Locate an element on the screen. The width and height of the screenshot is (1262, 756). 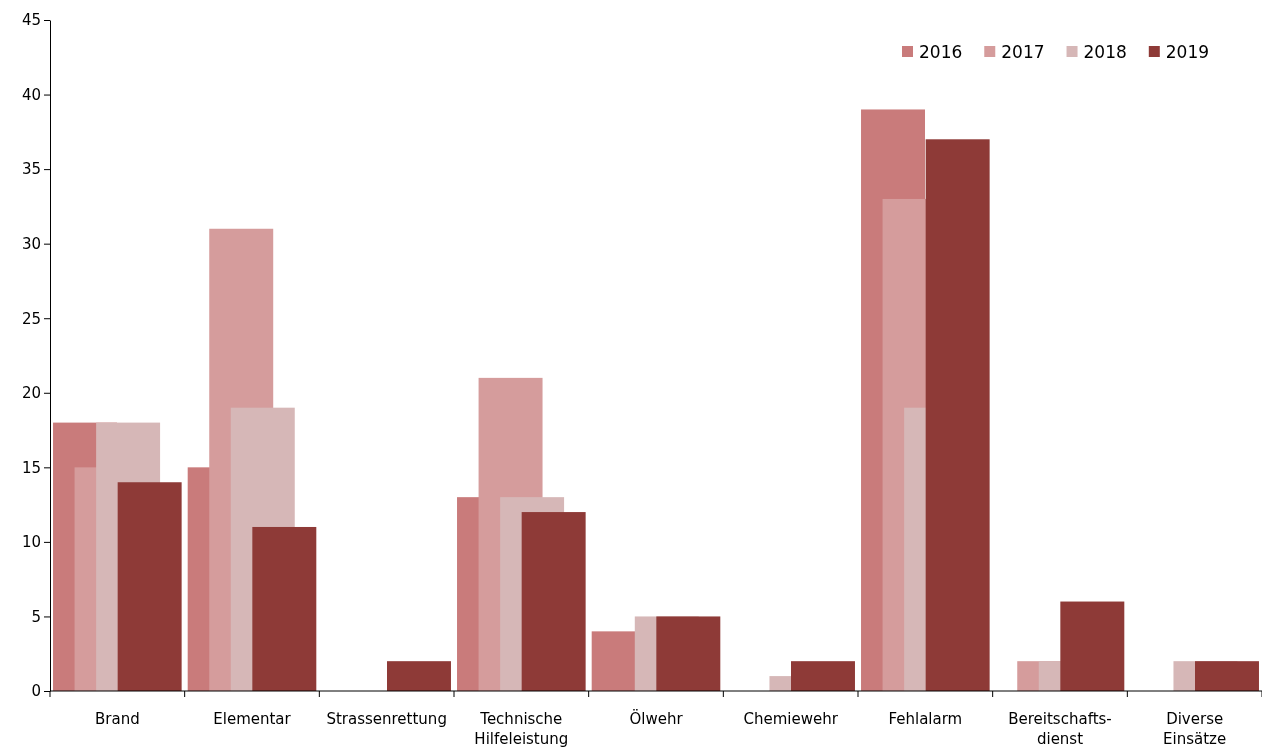
y-tick-label: 40 is located at coordinates (31, 94).